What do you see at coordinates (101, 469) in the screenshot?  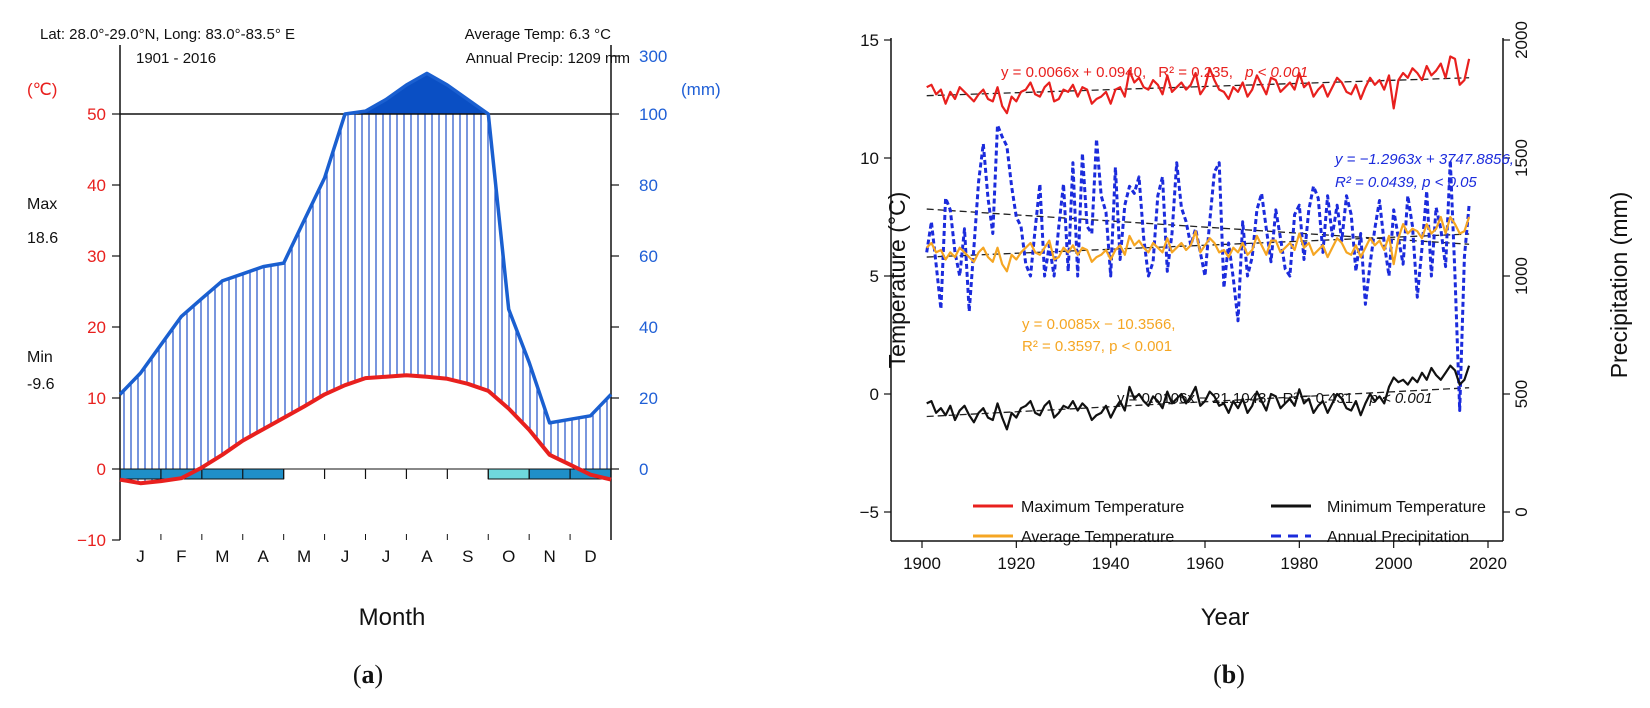 I see `a-temp-tick-label: 0` at bounding box center [101, 469].